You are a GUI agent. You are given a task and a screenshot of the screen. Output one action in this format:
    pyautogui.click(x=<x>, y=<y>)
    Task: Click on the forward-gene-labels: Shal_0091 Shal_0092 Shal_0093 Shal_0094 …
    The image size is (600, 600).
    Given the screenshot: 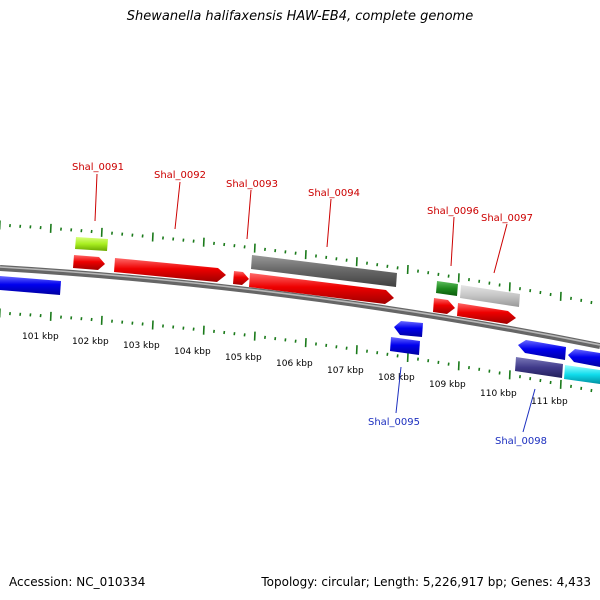 What is the action you would take?
    pyautogui.click(x=302, y=193)
    